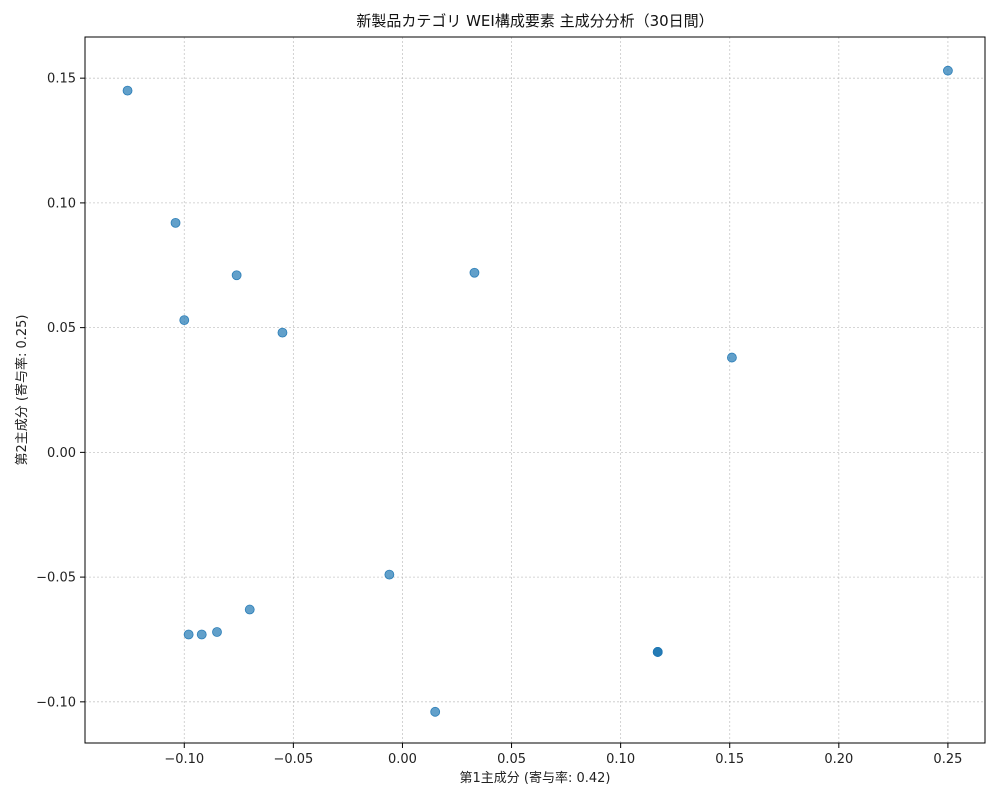  Describe the element at coordinates (22, 389) in the screenshot. I see `y-axis-label: 第2主成分 (寄与率: 0.25)` at that location.